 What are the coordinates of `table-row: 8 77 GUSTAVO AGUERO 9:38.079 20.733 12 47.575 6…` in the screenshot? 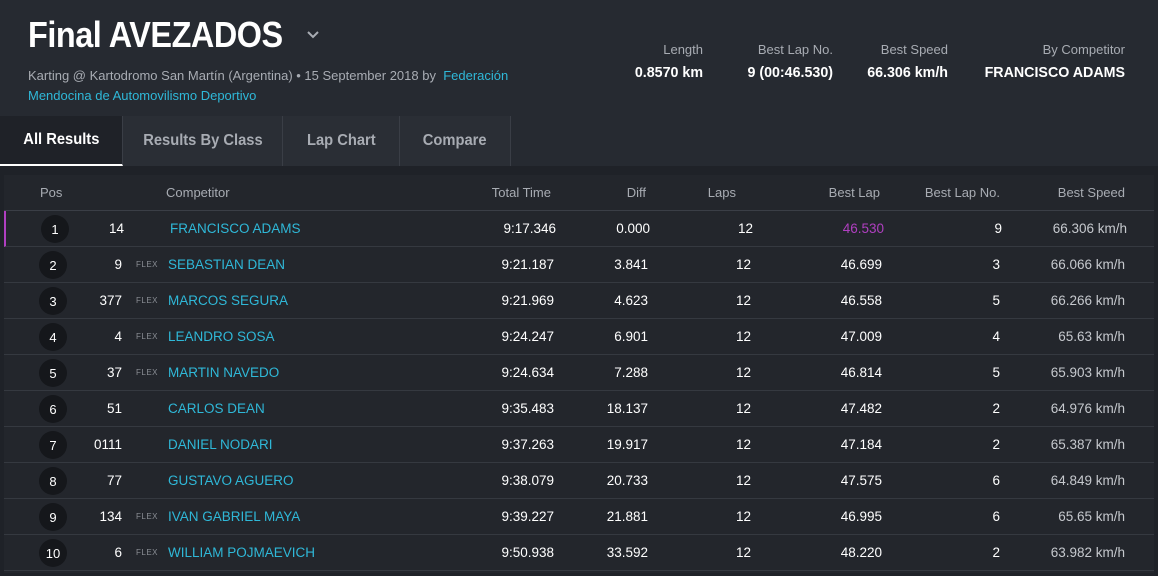 It's located at (579, 481).